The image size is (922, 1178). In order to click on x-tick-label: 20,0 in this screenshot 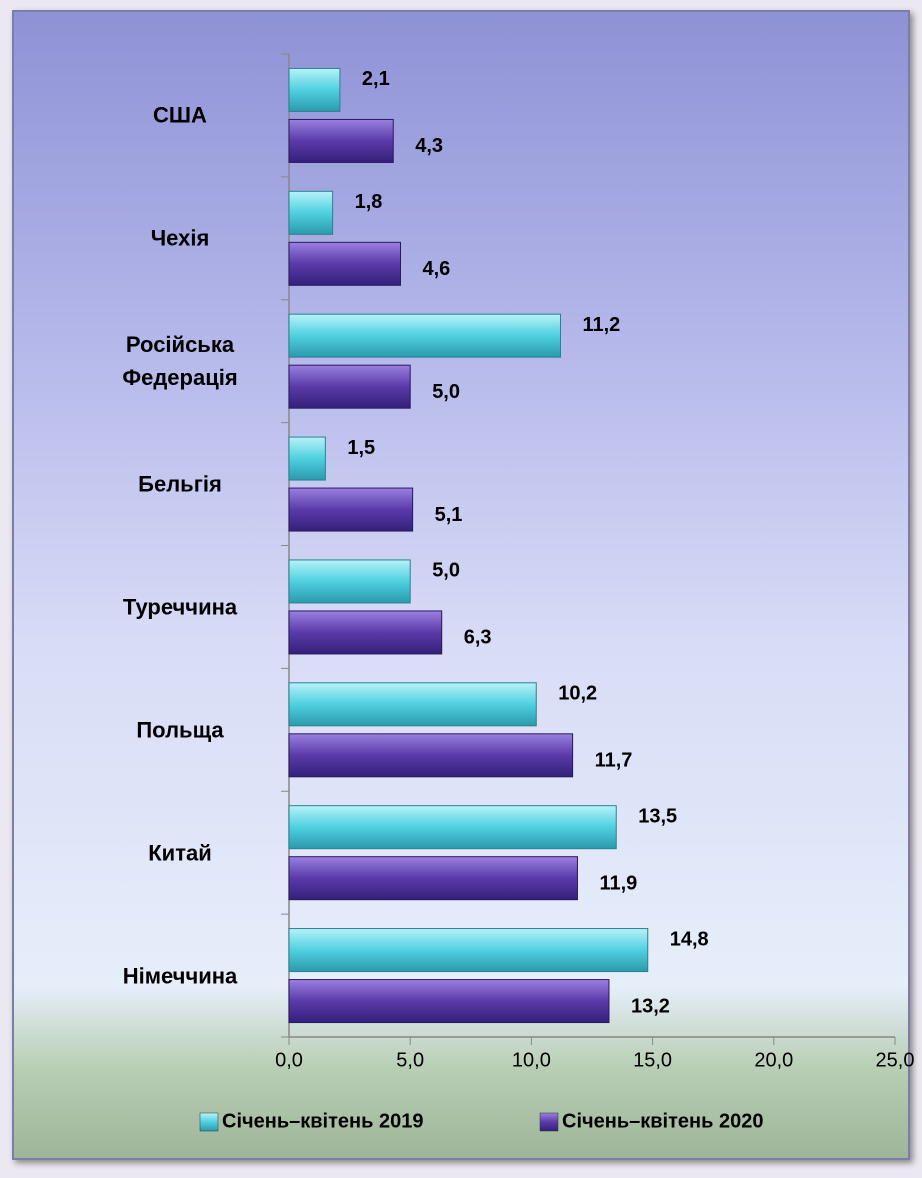, I will do `click(773, 1060)`.